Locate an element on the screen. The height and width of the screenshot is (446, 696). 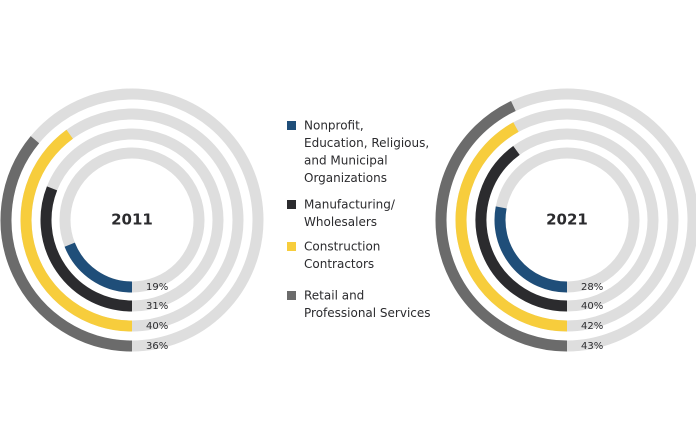
value-label: 31% is located at coordinates (157, 306).